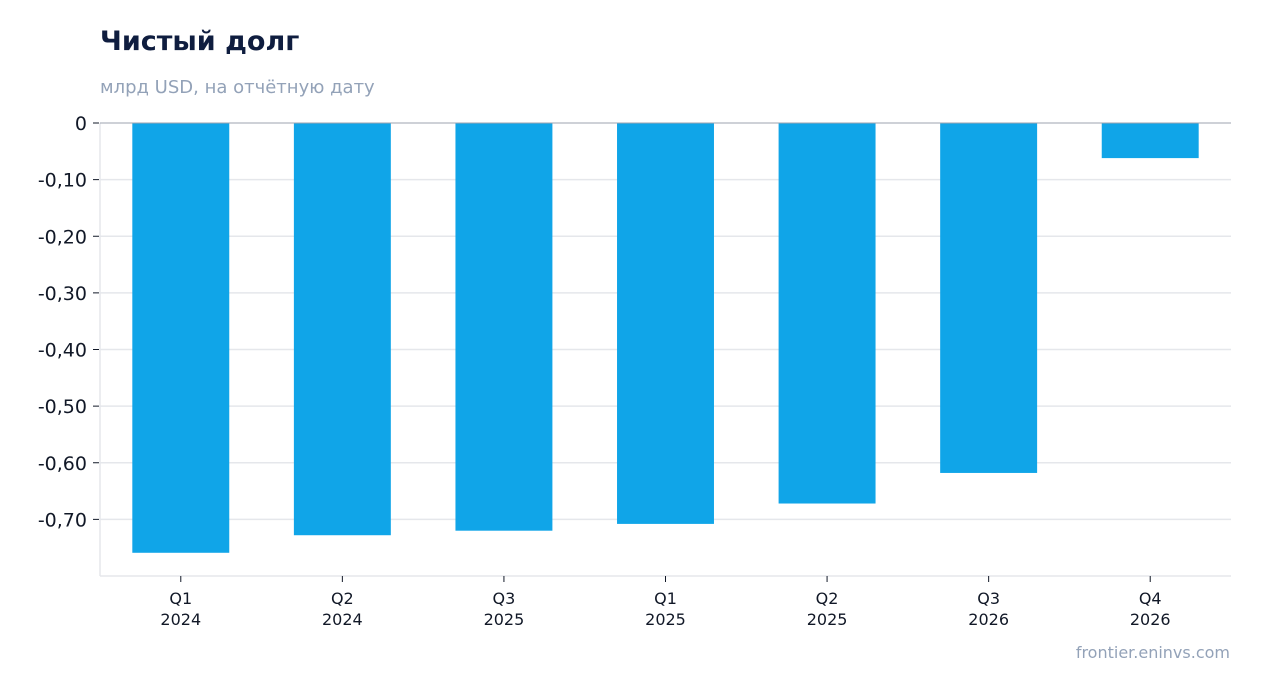 This screenshot has height=693, width=1262. What do you see at coordinates (62, 407) in the screenshot?
I see `y-tick-label: -0,50` at bounding box center [62, 407].